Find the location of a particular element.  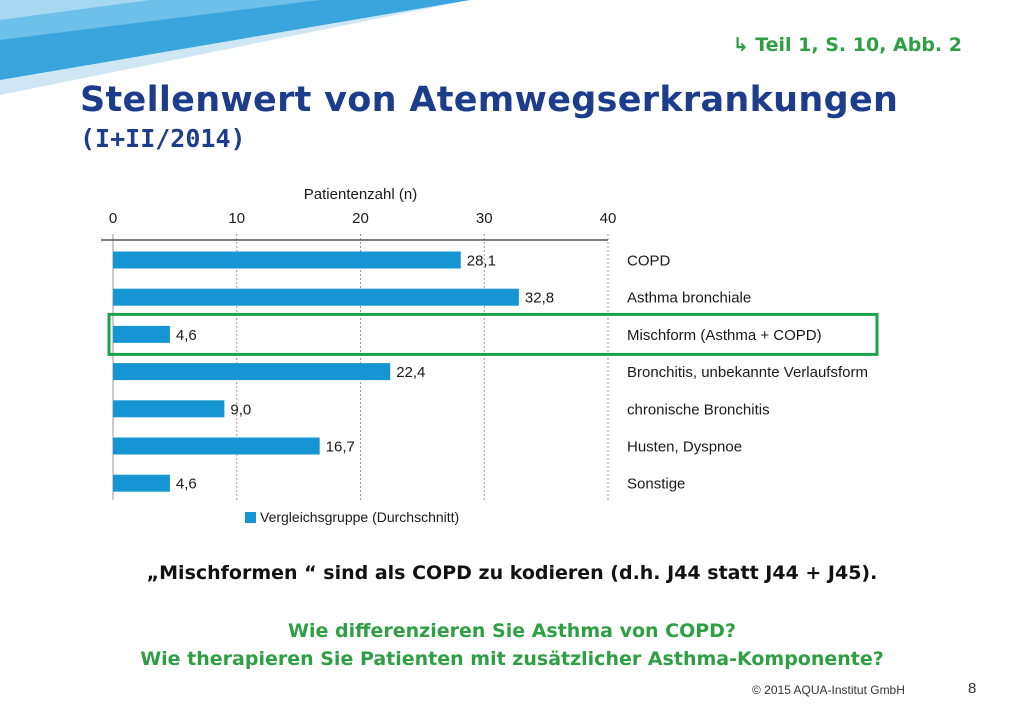

bar-value-label: 16,7 is located at coordinates (340, 447).